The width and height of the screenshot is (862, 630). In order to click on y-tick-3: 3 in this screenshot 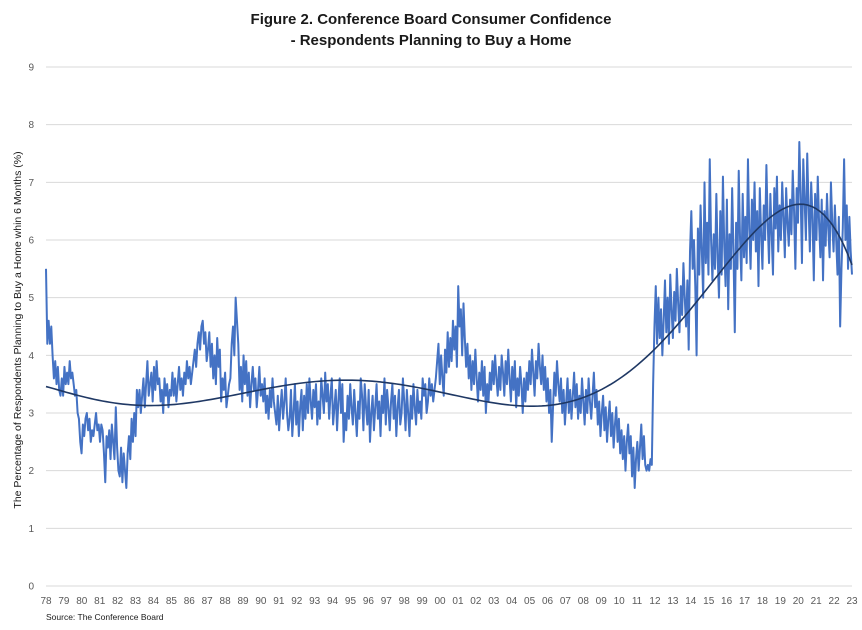, I will do `click(31, 414)`.